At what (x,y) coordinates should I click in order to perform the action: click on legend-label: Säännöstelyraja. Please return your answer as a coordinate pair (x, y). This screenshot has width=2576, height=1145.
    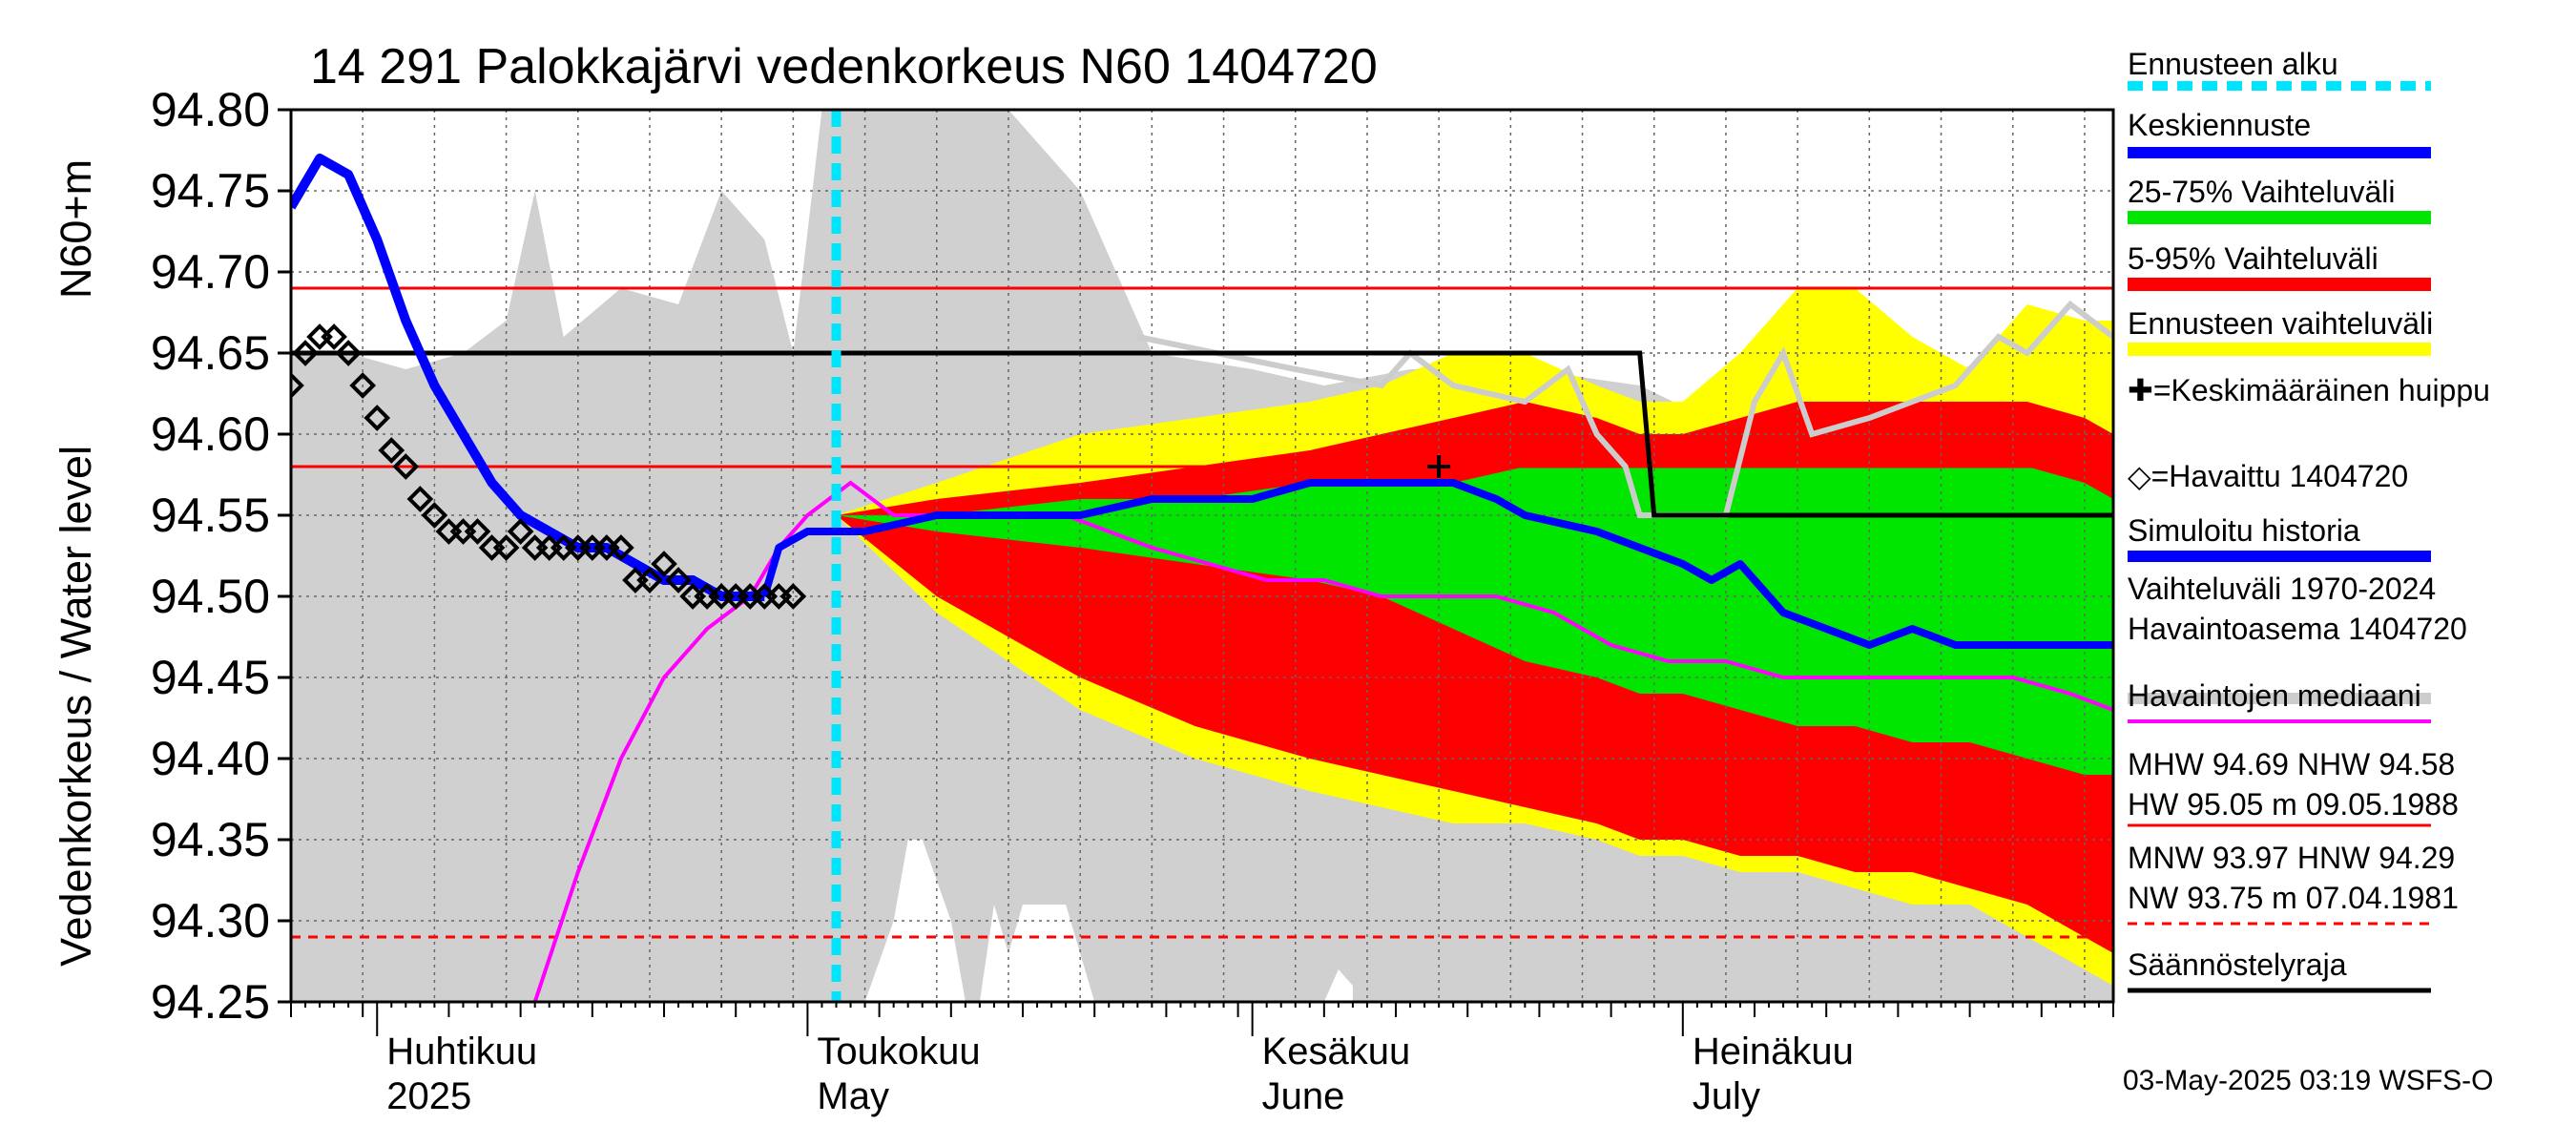
    Looking at the image, I should click on (2237, 964).